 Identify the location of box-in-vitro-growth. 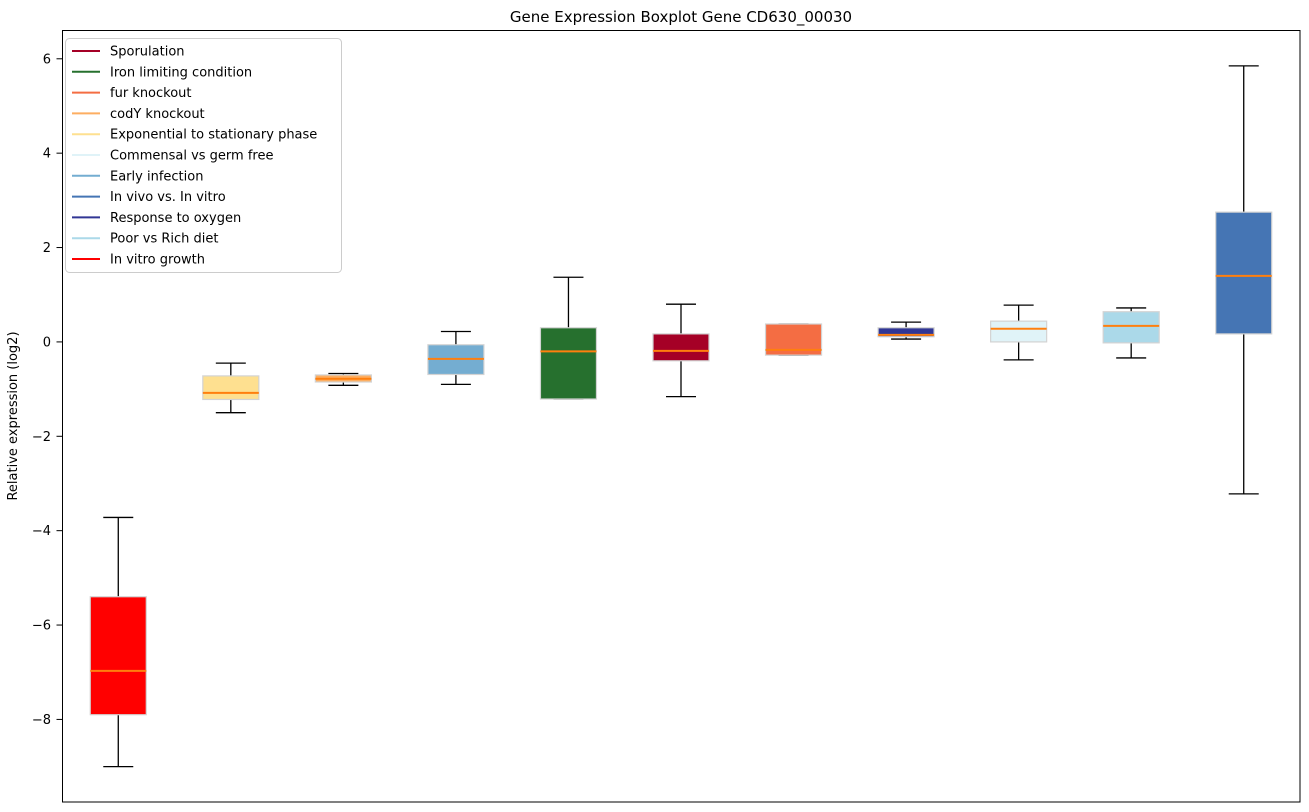
(118, 656).